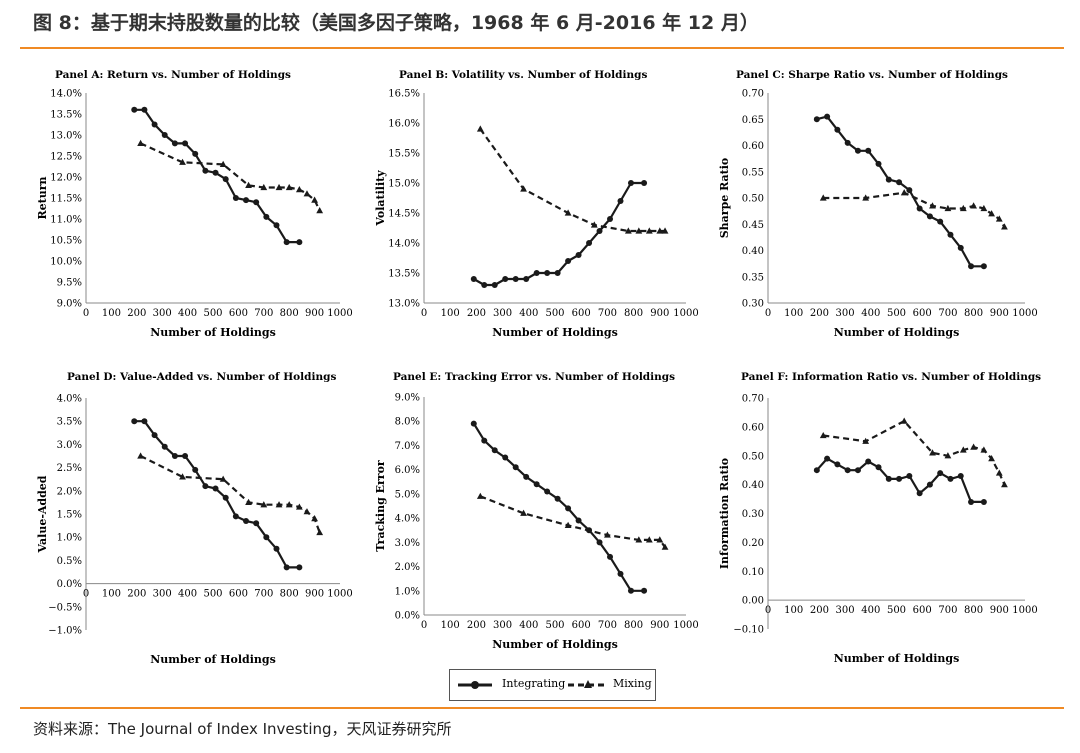 Image resolution: width=1080 pixels, height=753 pixels. Describe the element at coordinates (542, 48) in the screenshot. I see `header-rule` at that location.